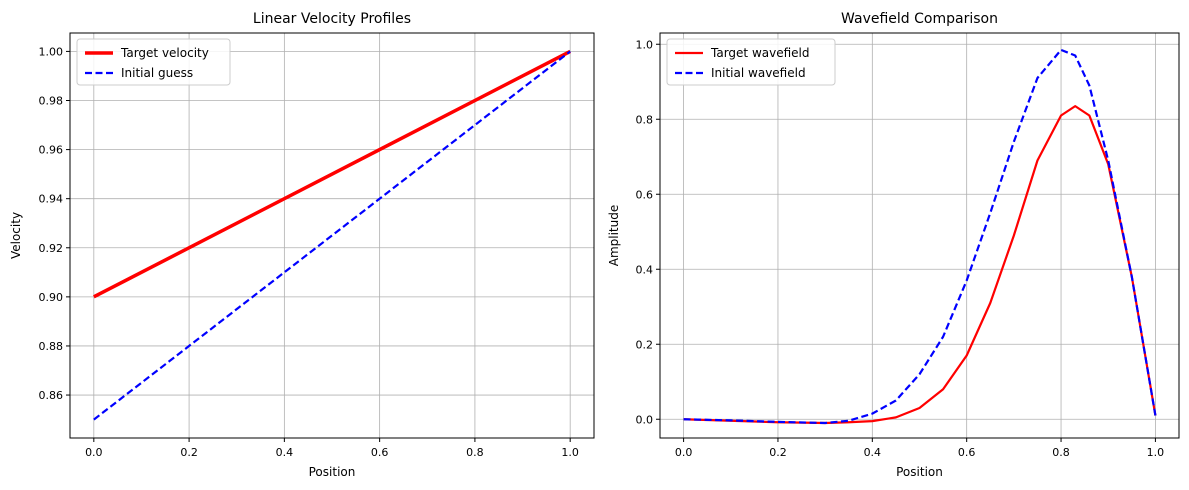  What do you see at coordinates (51, 346) in the screenshot?
I see `y-tick-label: 0.88` at bounding box center [51, 346].